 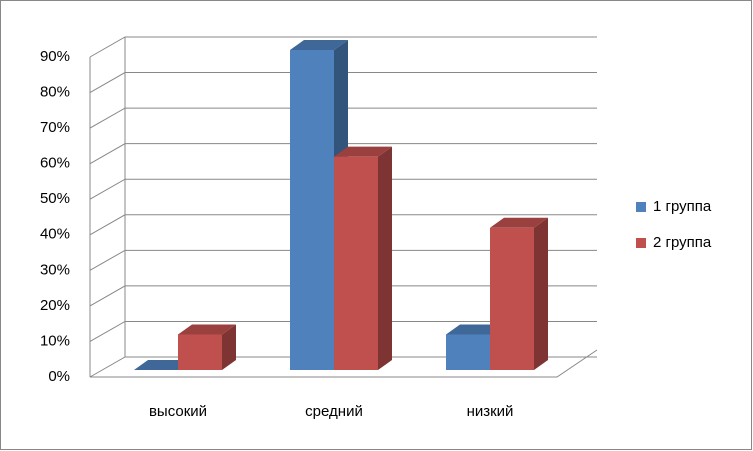 What do you see at coordinates (55, 163) in the screenshot?
I see `y-tick-label: 60%` at bounding box center [55, 163].